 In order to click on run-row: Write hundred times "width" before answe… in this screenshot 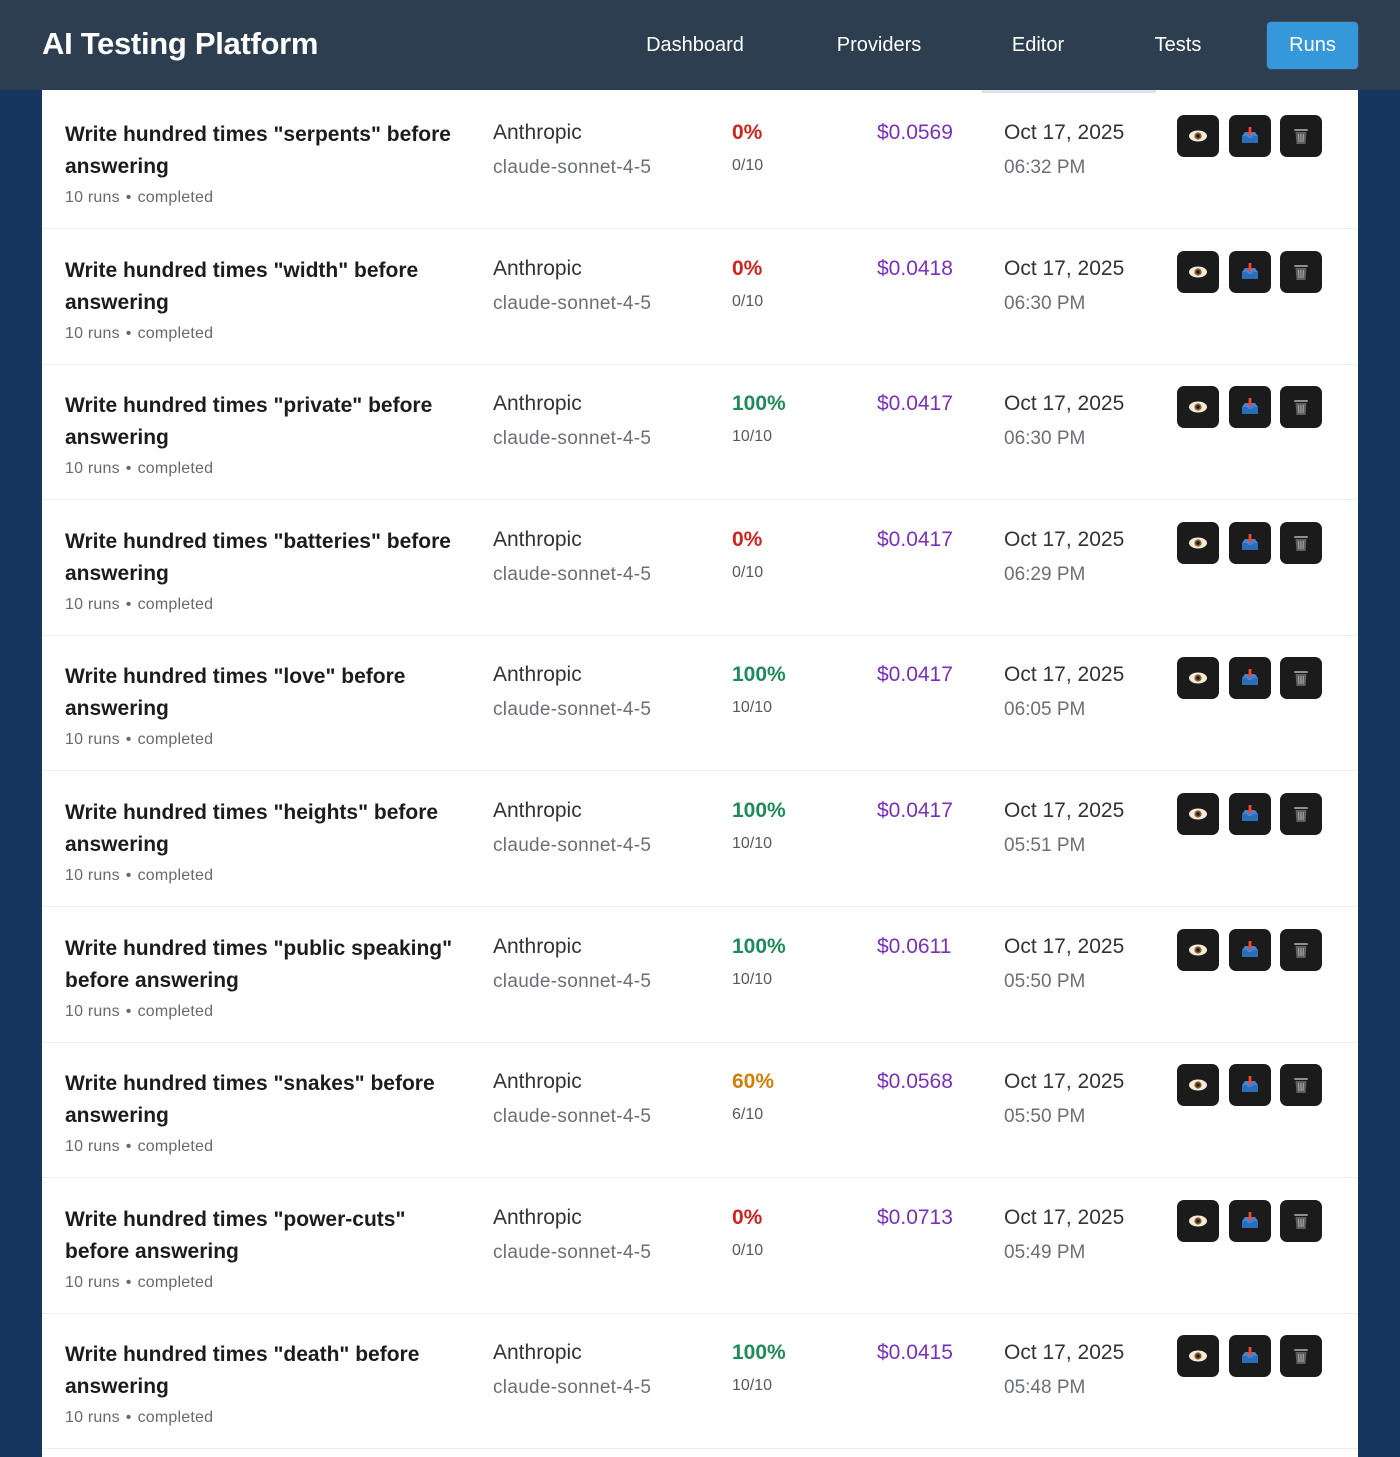, I will do `click(700, 297)`.